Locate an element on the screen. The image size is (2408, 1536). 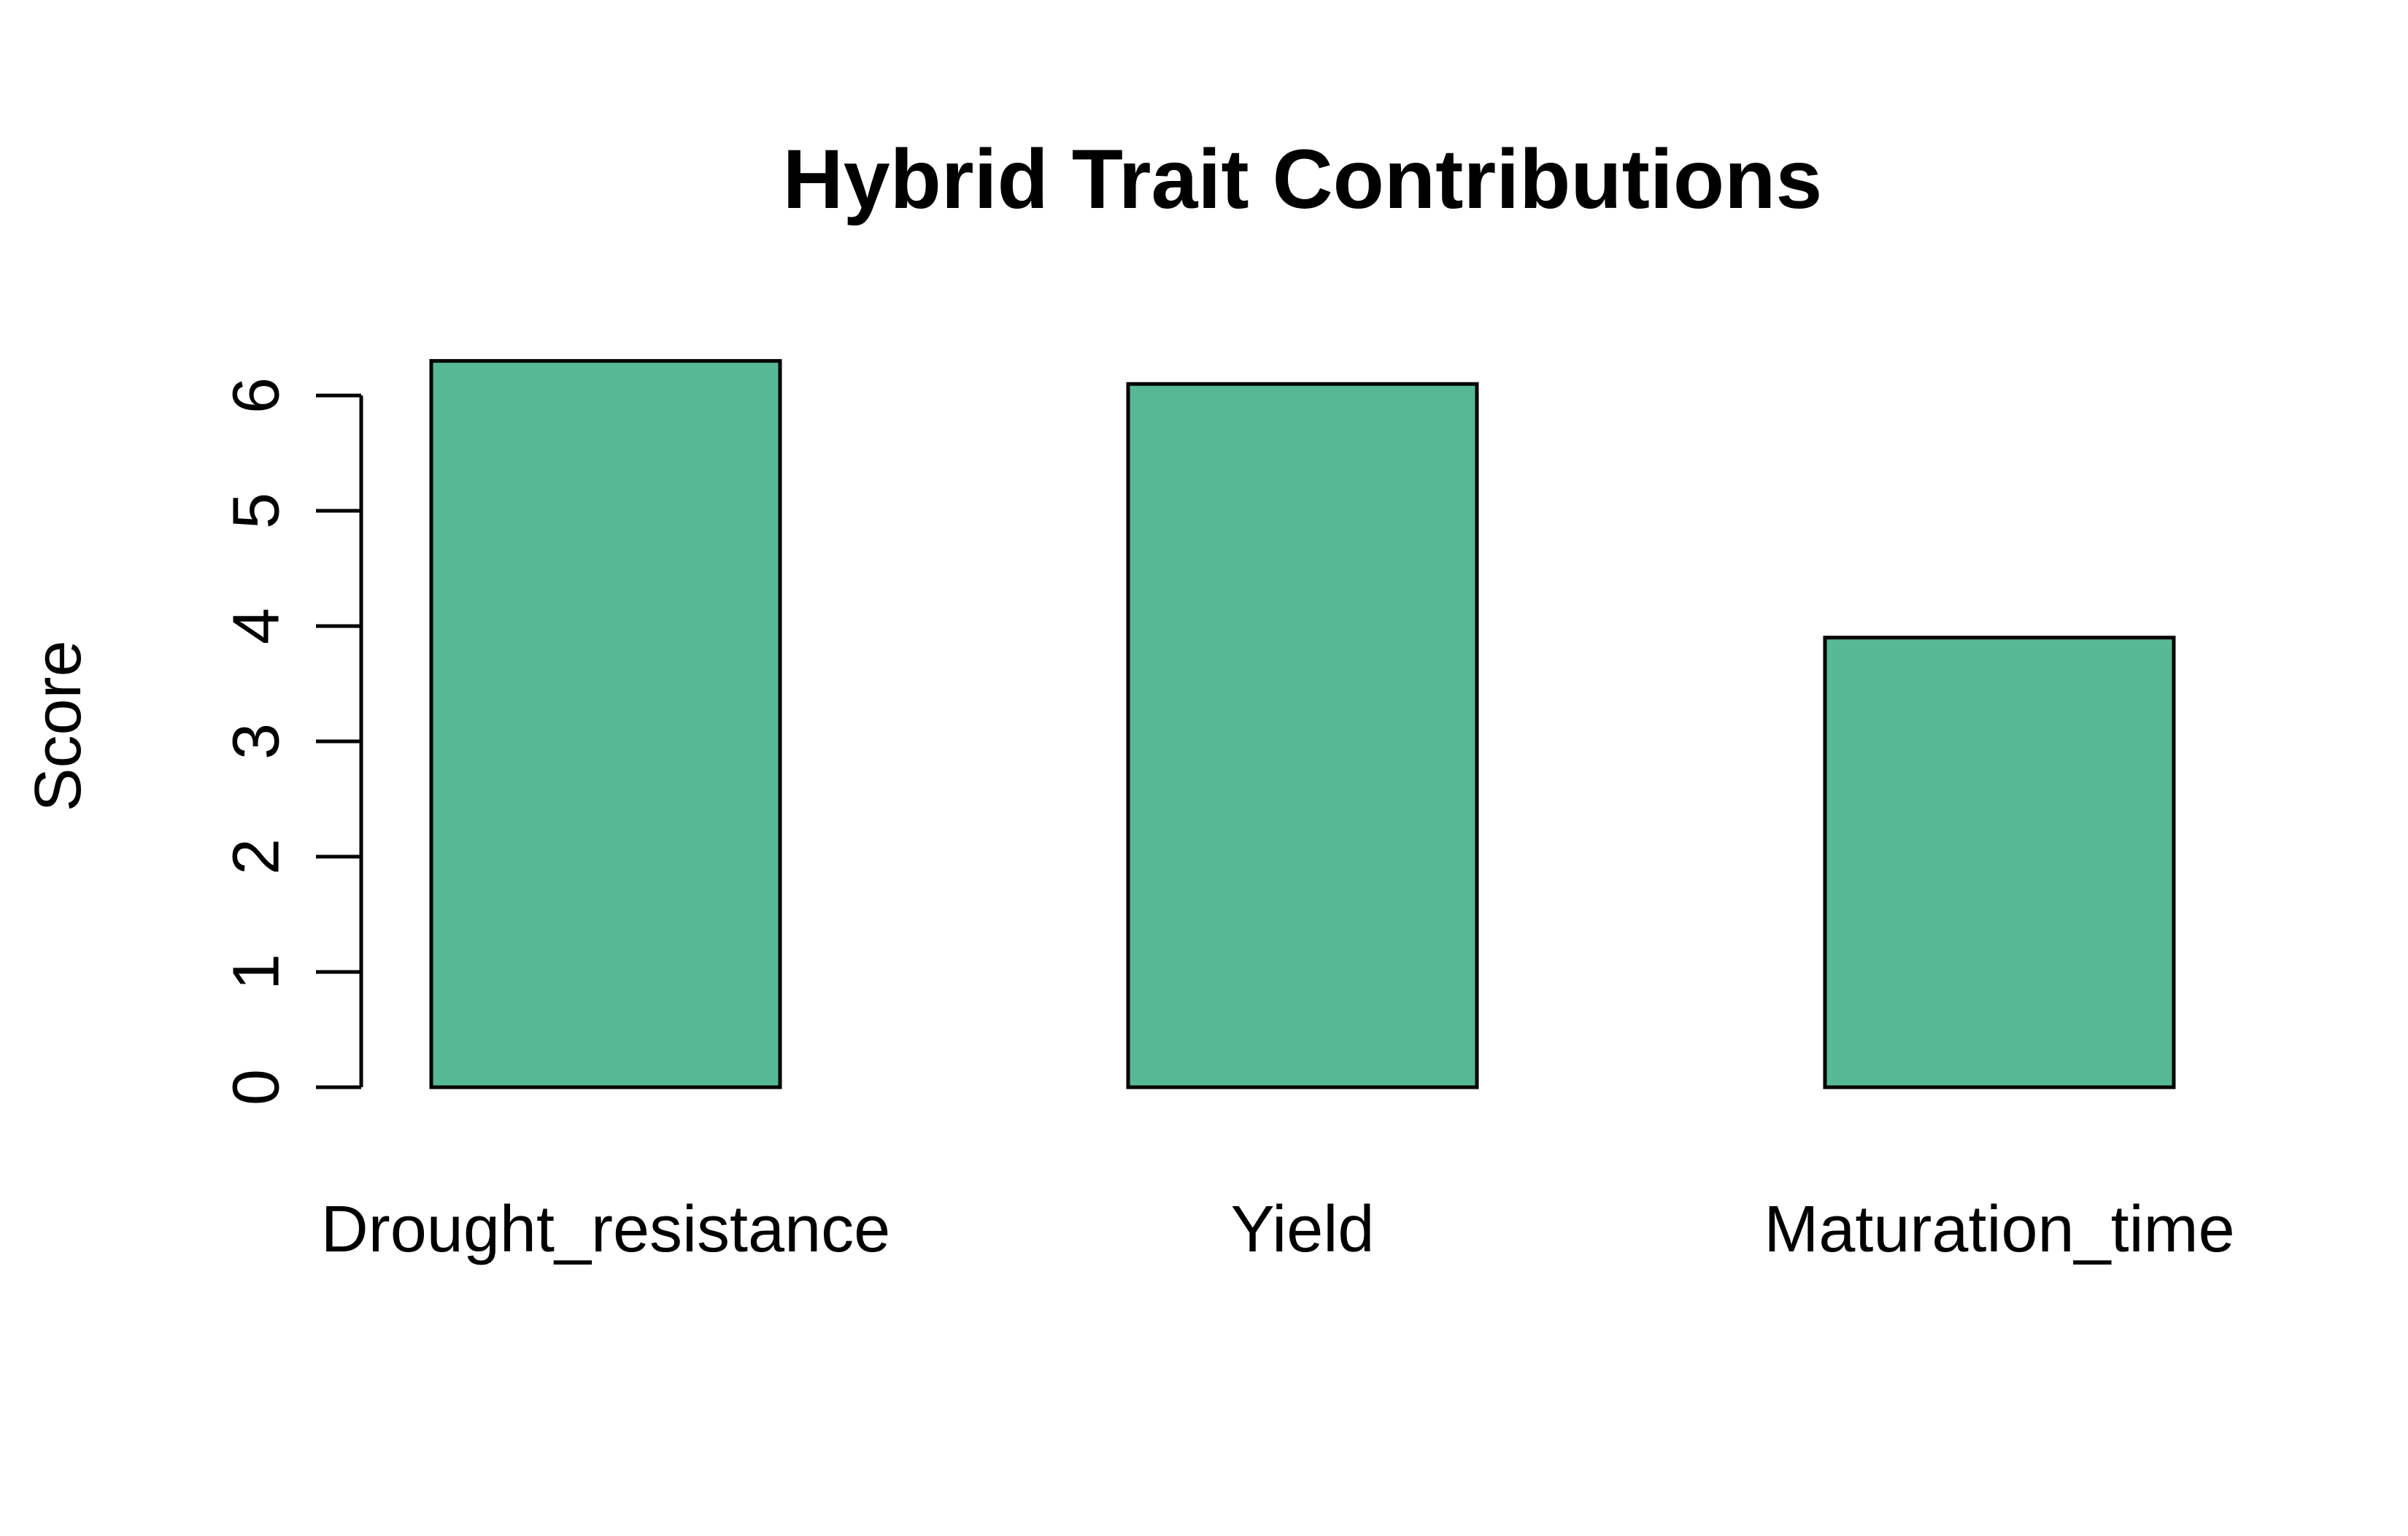
bar-yield is located at coordinates (1302, 735).